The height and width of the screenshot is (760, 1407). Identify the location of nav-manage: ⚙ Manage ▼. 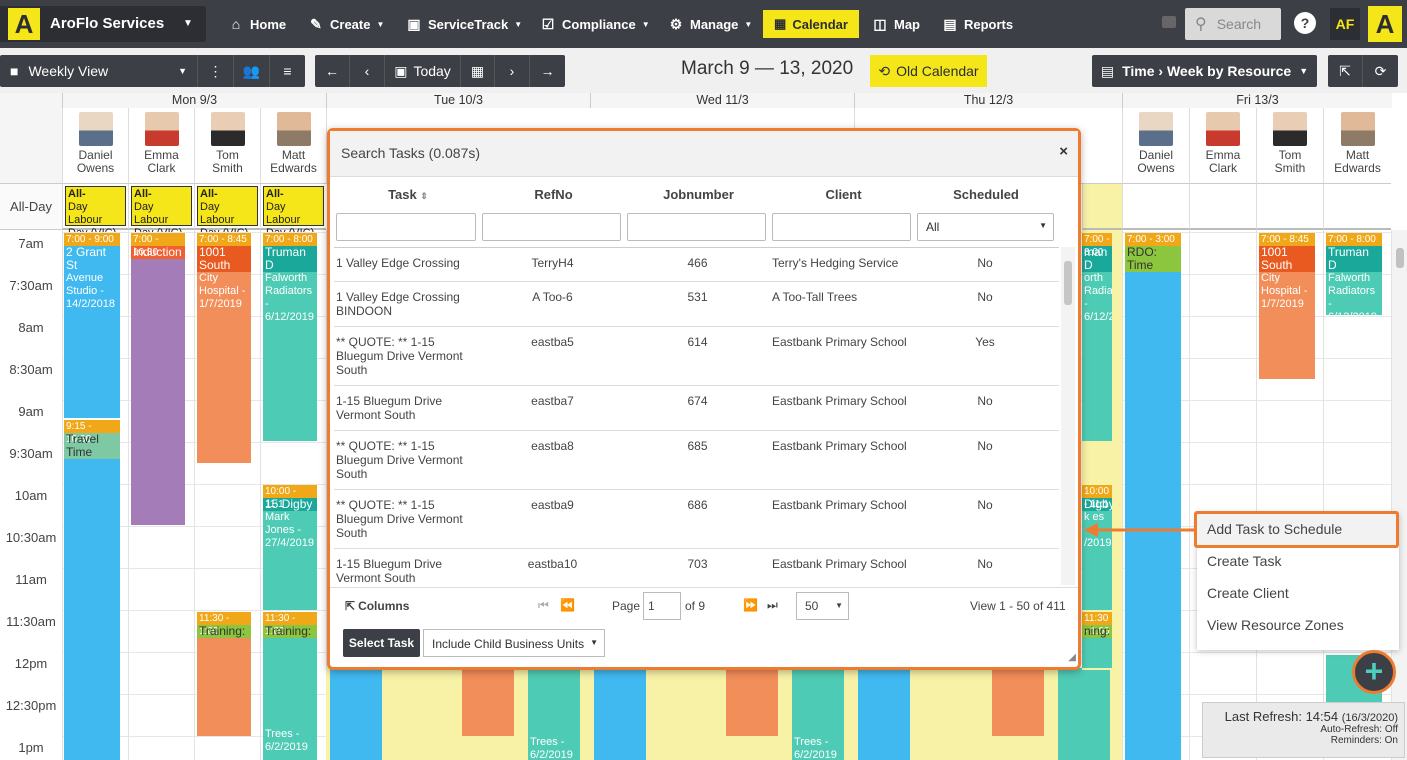
(710, 24).